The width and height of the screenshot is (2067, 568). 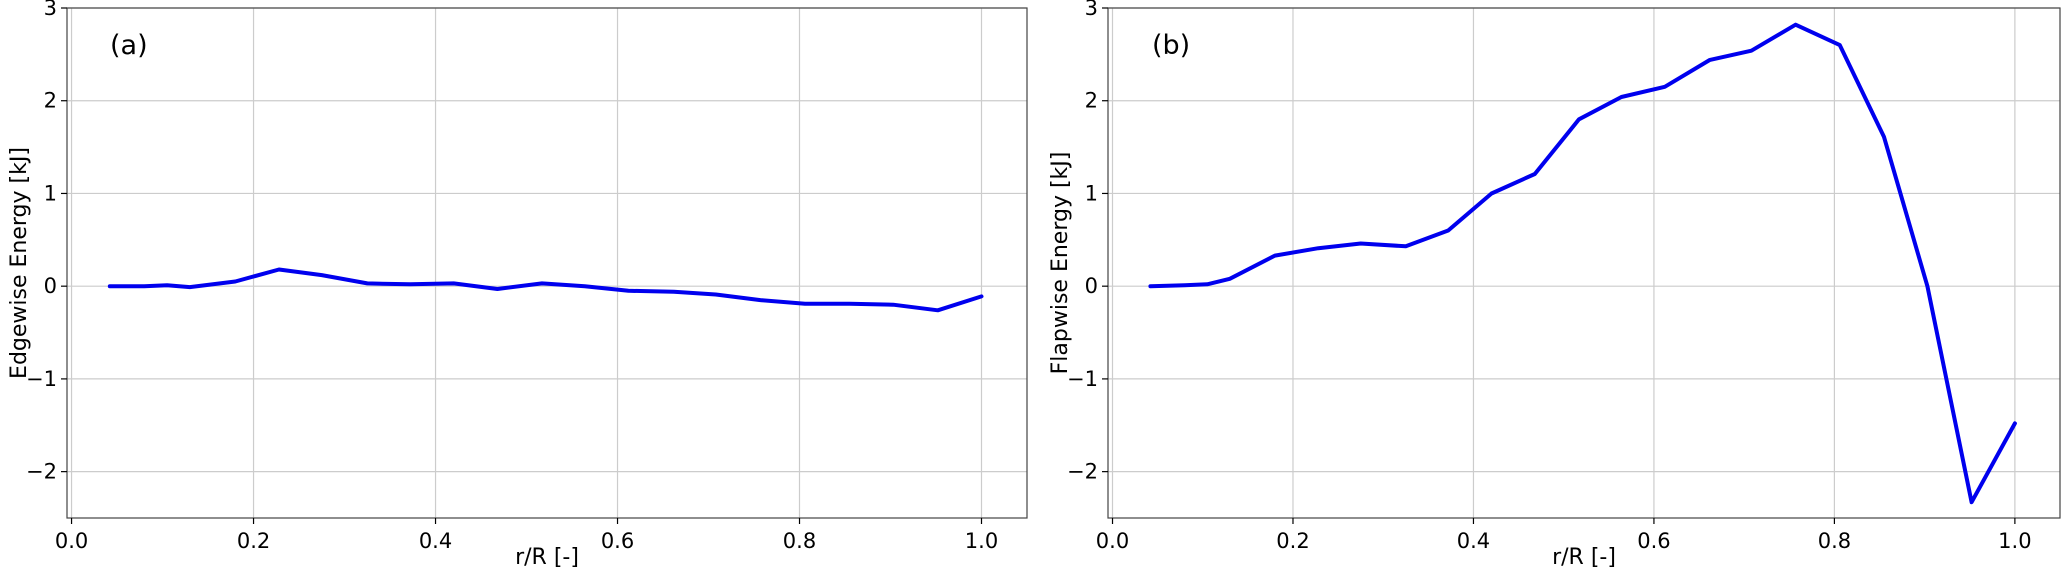 I want to click on series-line, so click(x=545, y=290).